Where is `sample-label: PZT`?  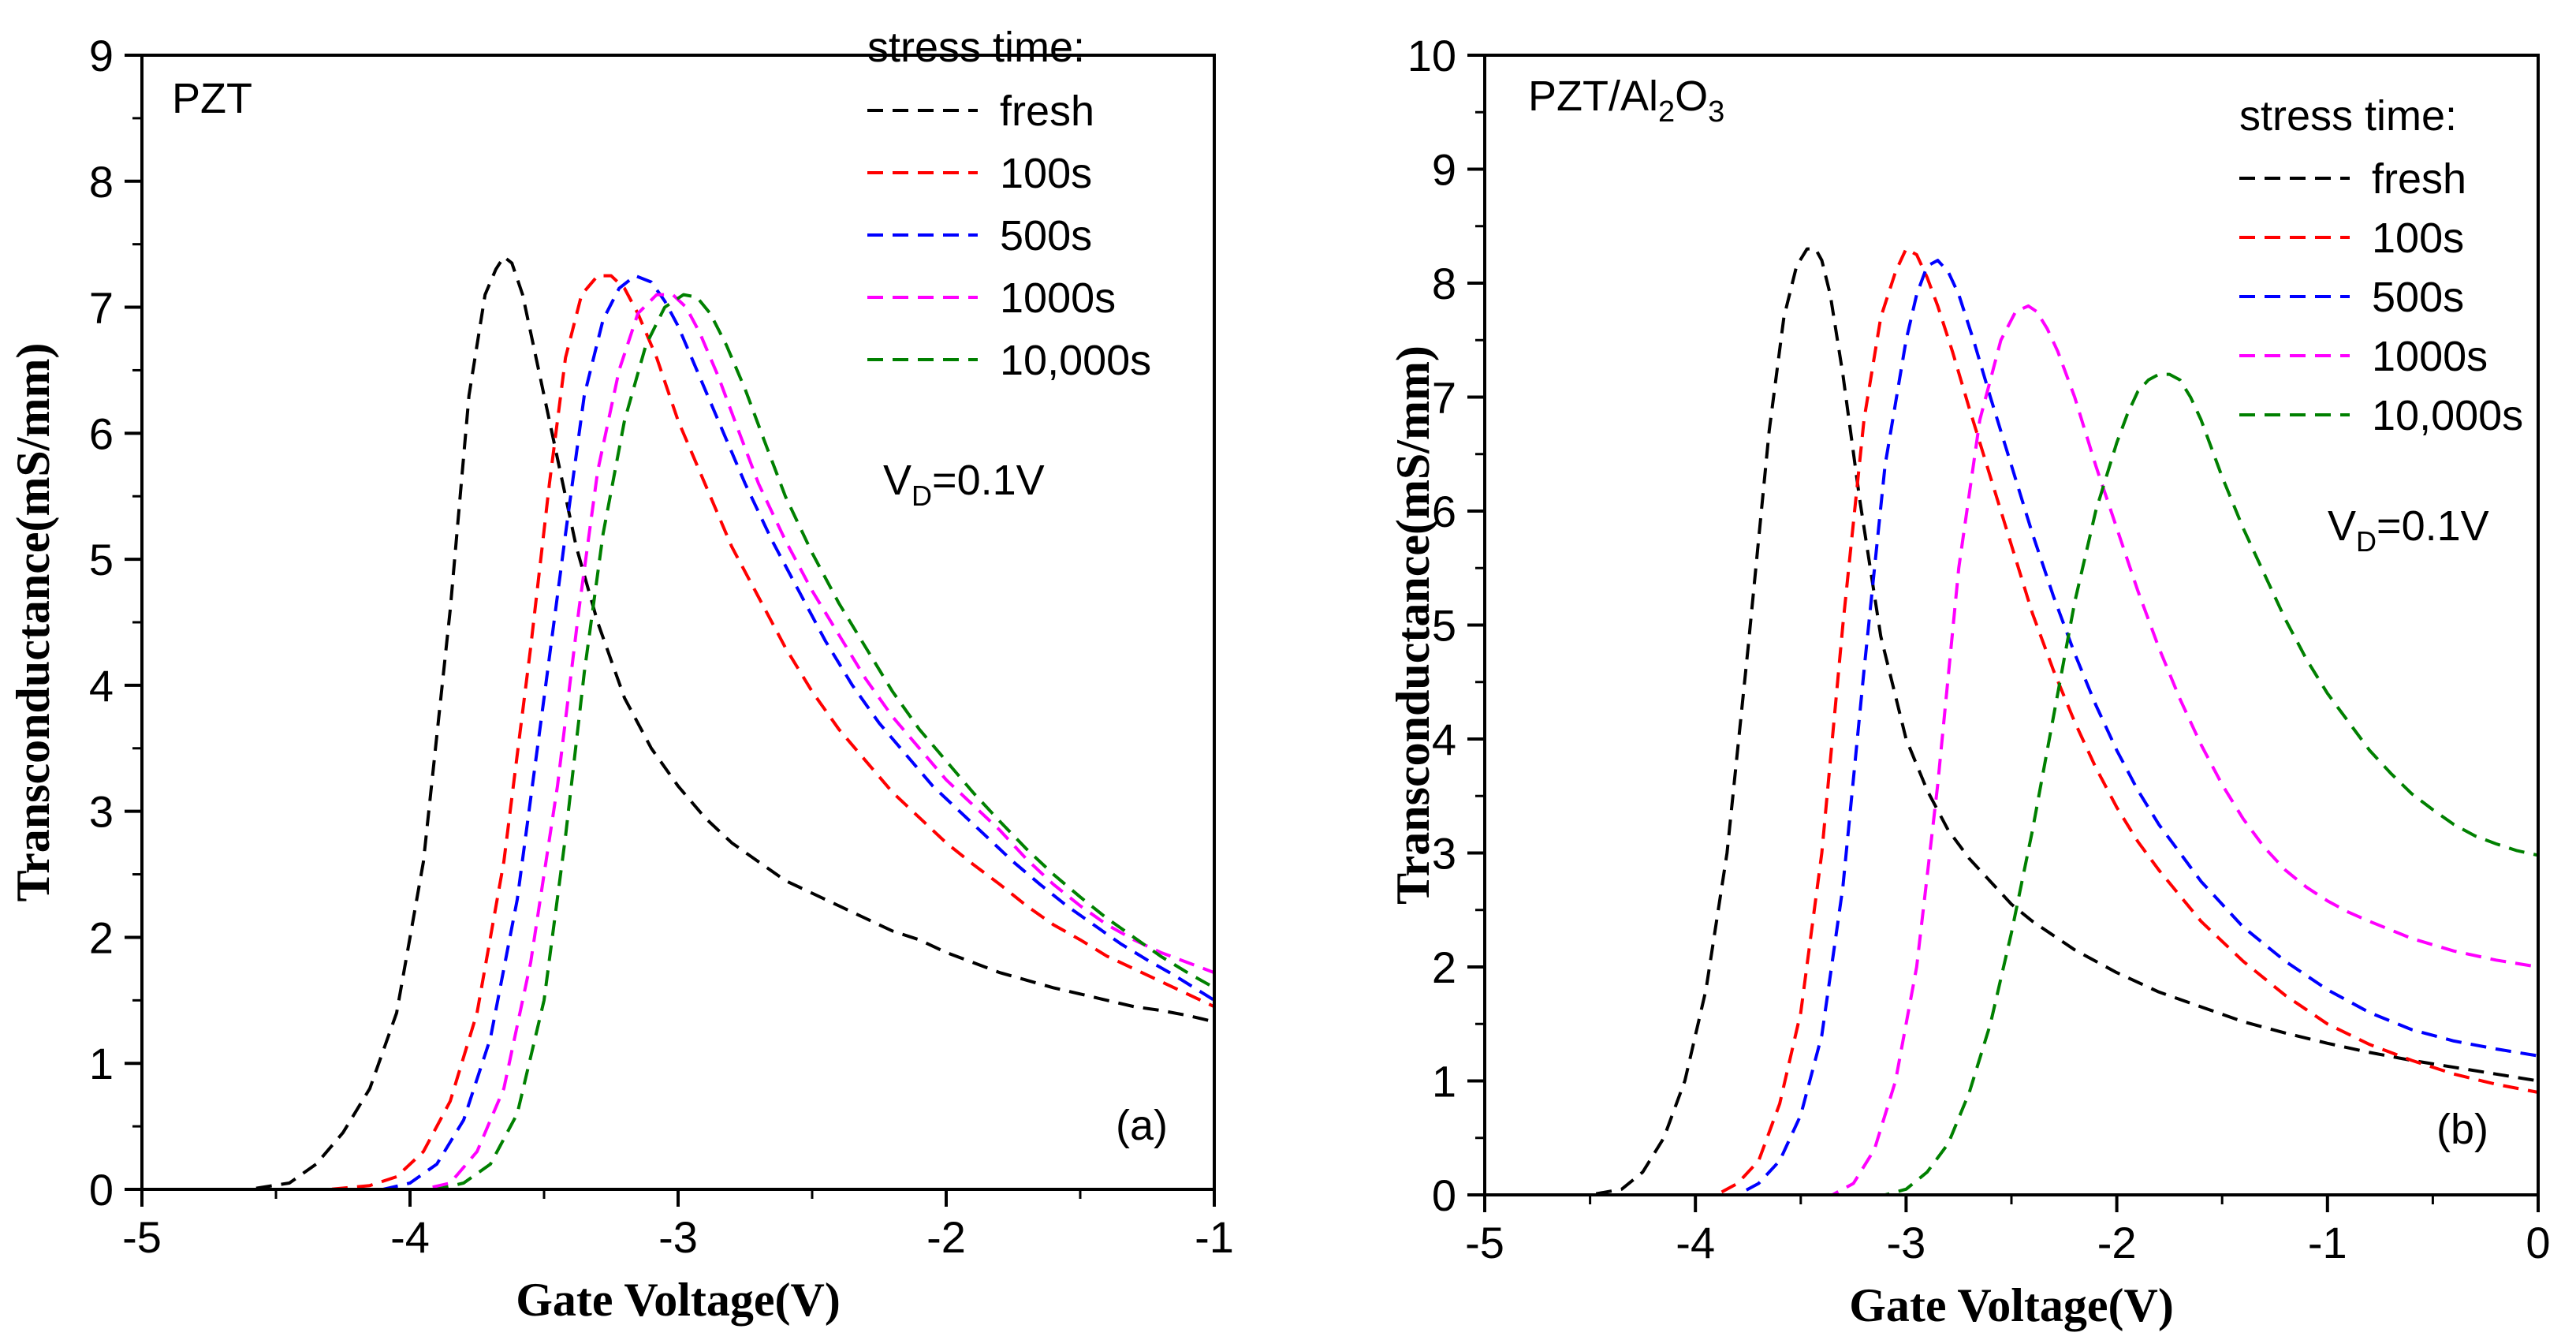
sample-label: PZT is located at coordinates (212, 98).